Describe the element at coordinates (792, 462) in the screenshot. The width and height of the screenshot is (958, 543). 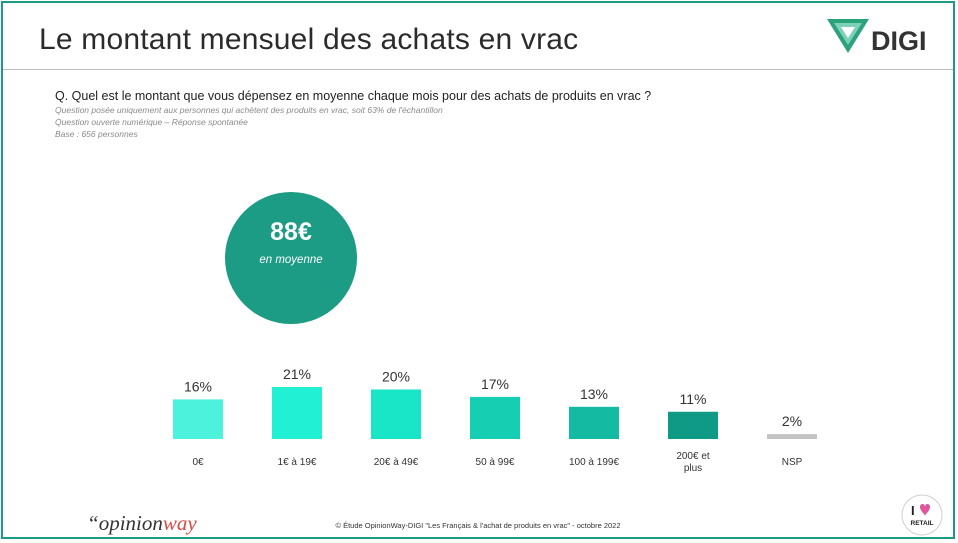
I see `category-label: NSP` at that location.